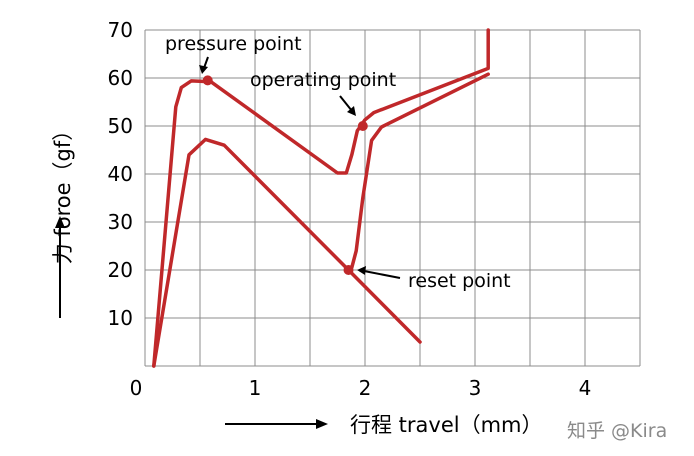 The width and height of the screenshot is (694, 456). What do you see at coordinates (204, 65) in the screenshot?
I see `pressure-point-arrow` at bounding box center [204, 65].